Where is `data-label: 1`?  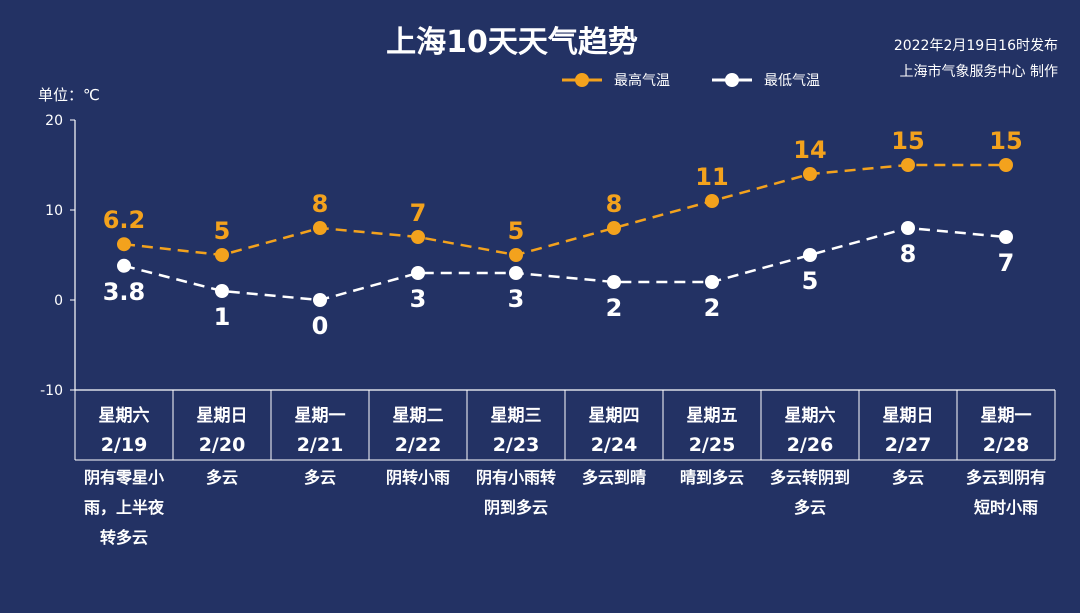
data-label: 1 is located at coordinates (222, 317).